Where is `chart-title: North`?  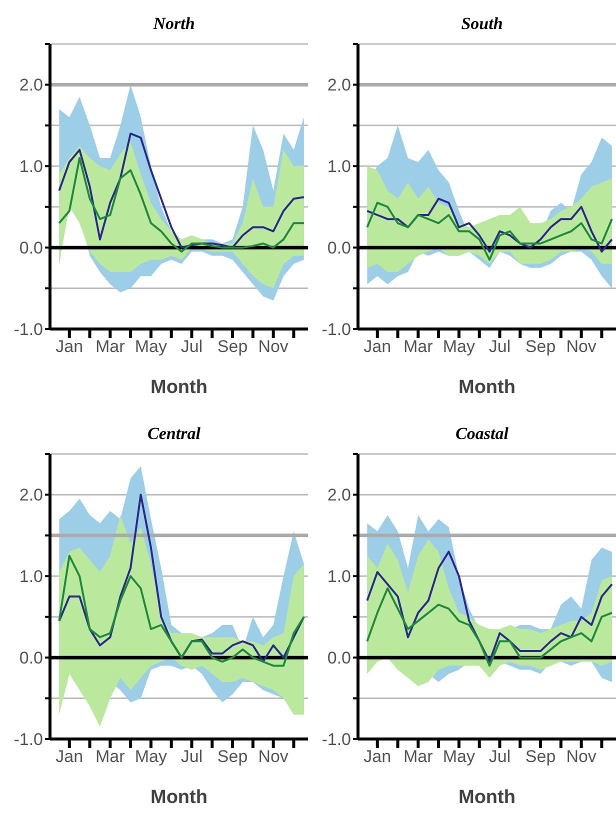 chart-title: North is located at coordinates (173, 24).